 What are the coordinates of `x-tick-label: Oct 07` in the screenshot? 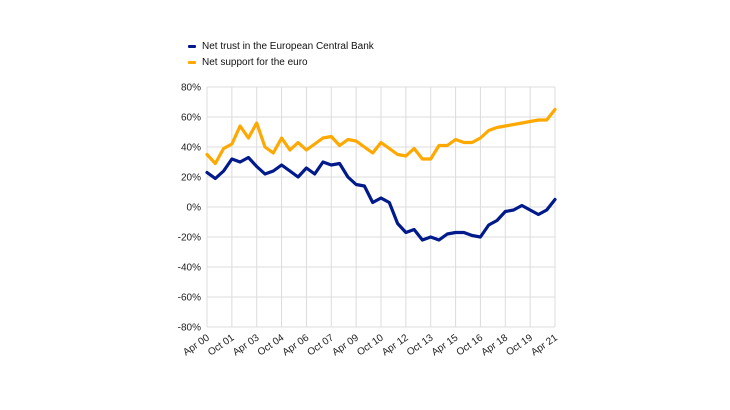 It's located at (321, 345).